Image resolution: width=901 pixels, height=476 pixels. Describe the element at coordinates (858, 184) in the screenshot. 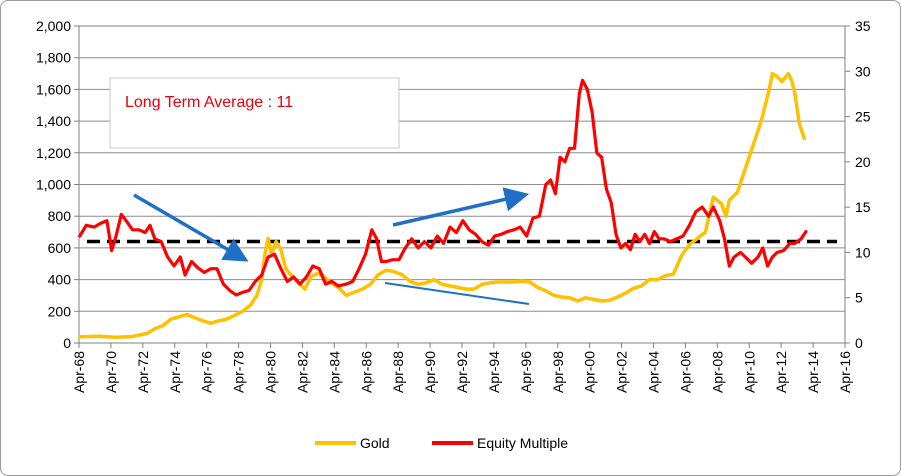

I see `right-y-axis: 0 5 10 15 20 25 30 35` at that location.